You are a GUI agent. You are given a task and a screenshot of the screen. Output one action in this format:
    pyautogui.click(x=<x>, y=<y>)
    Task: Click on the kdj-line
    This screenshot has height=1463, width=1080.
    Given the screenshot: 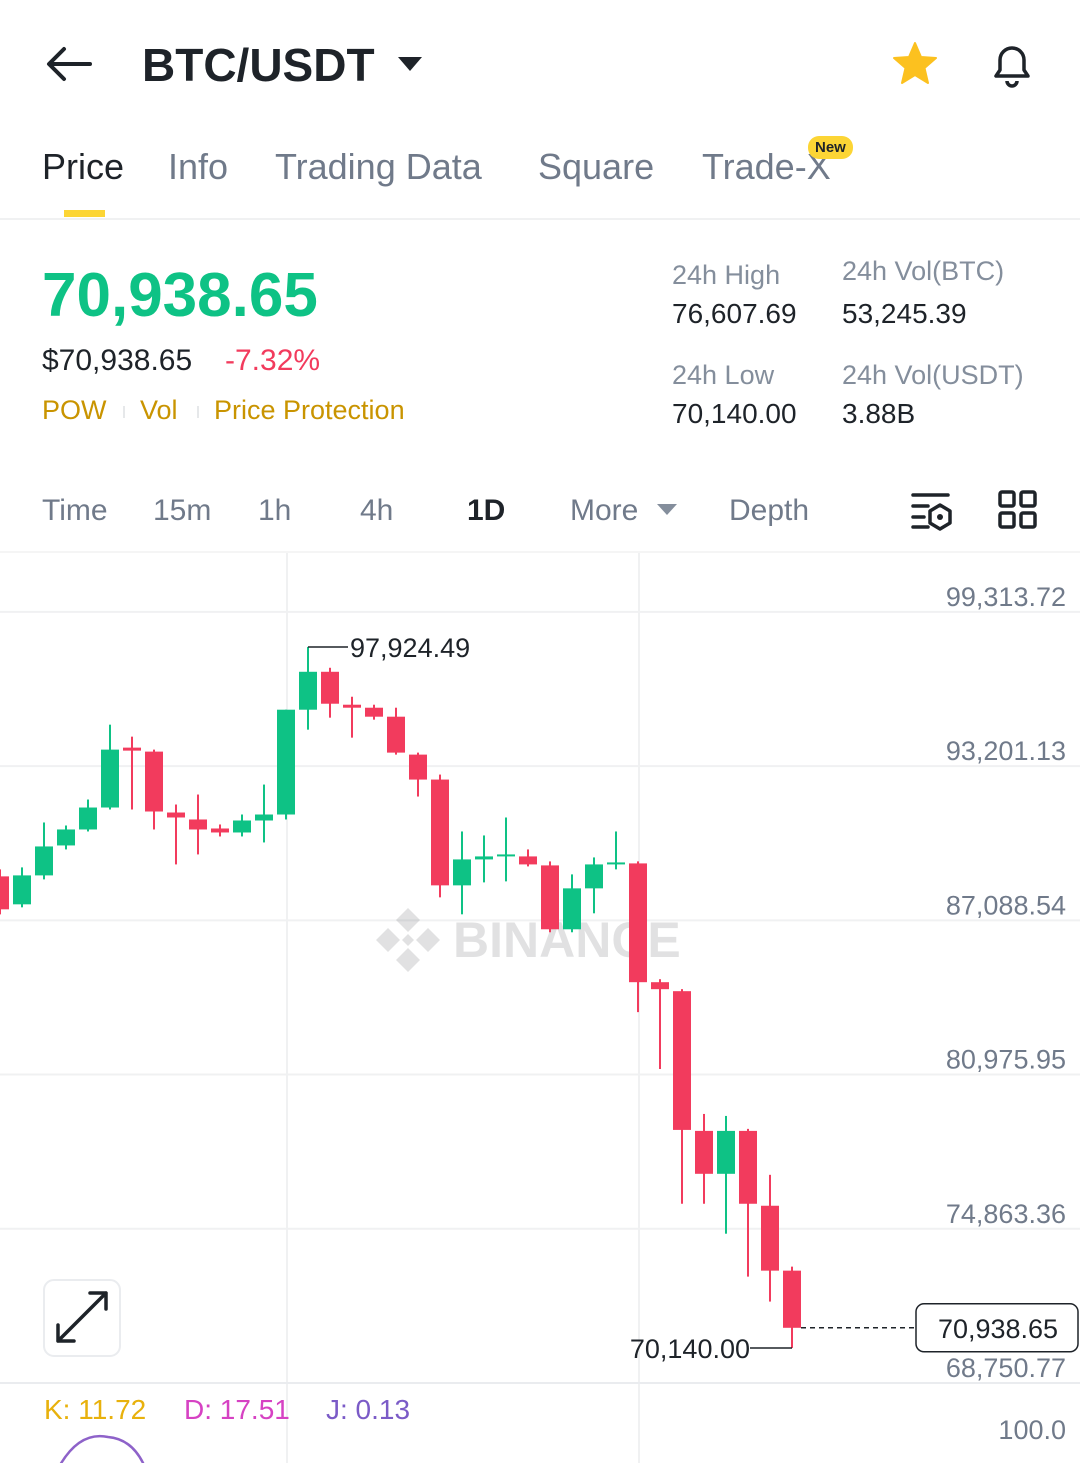 What is the action you would take?
    pyautogui.click(x=102, y=1448)
    